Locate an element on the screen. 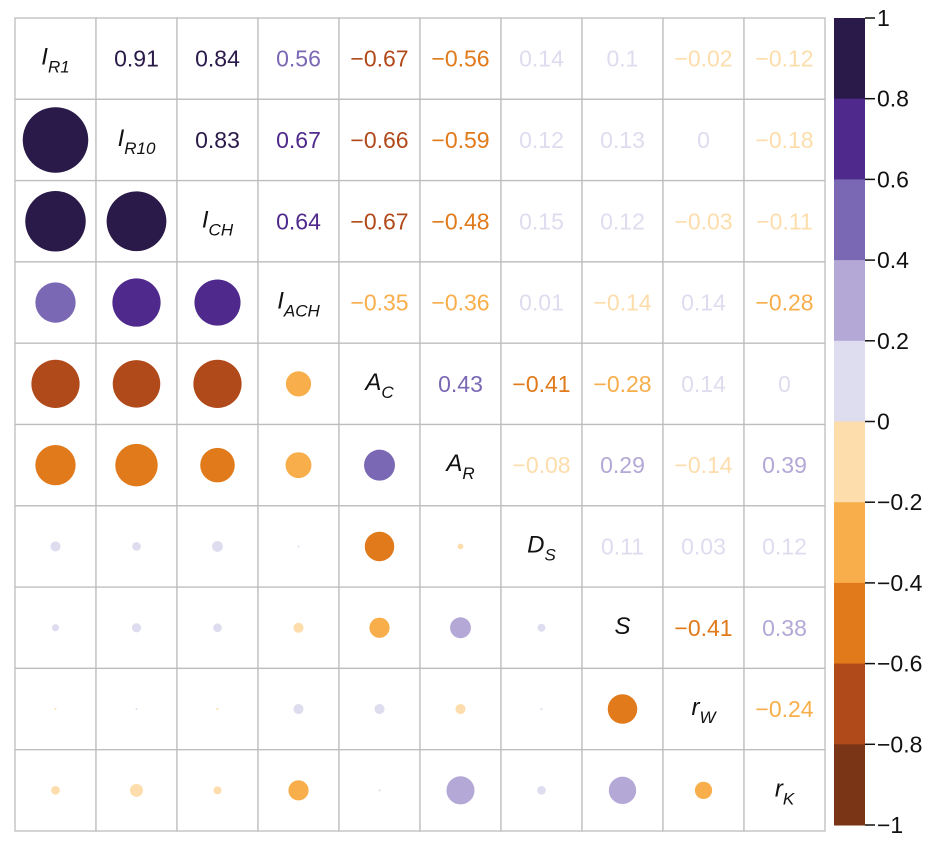  correlation-value: −0.03 is located at coordinates (703, 221).